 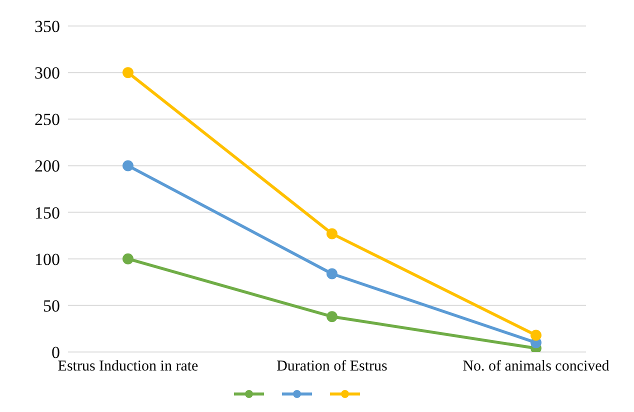 I want to click on y-tick-label: 300, so click(x=47, y=73).